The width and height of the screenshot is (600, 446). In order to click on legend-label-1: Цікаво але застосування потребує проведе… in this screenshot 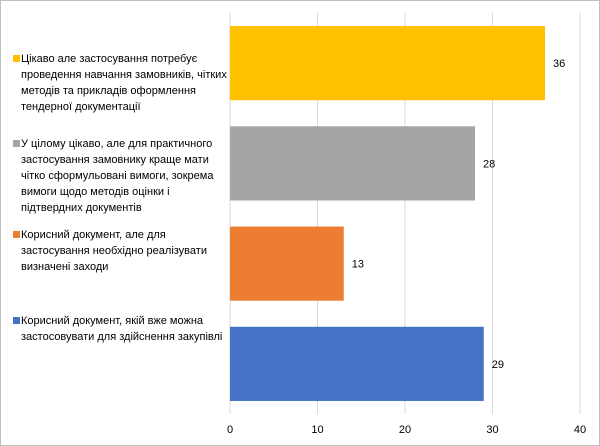, I will do `click(124, 83)`.